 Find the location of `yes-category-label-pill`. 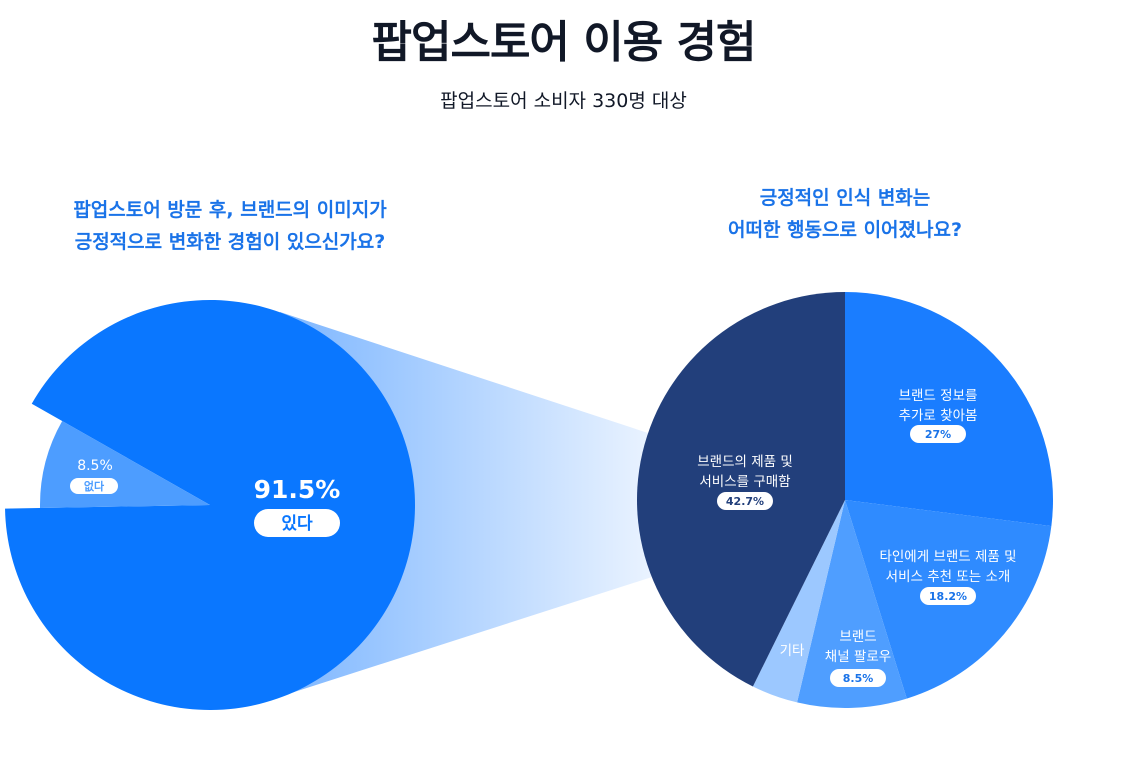

yes-category-label-pill is located at coordinates (297, 523).